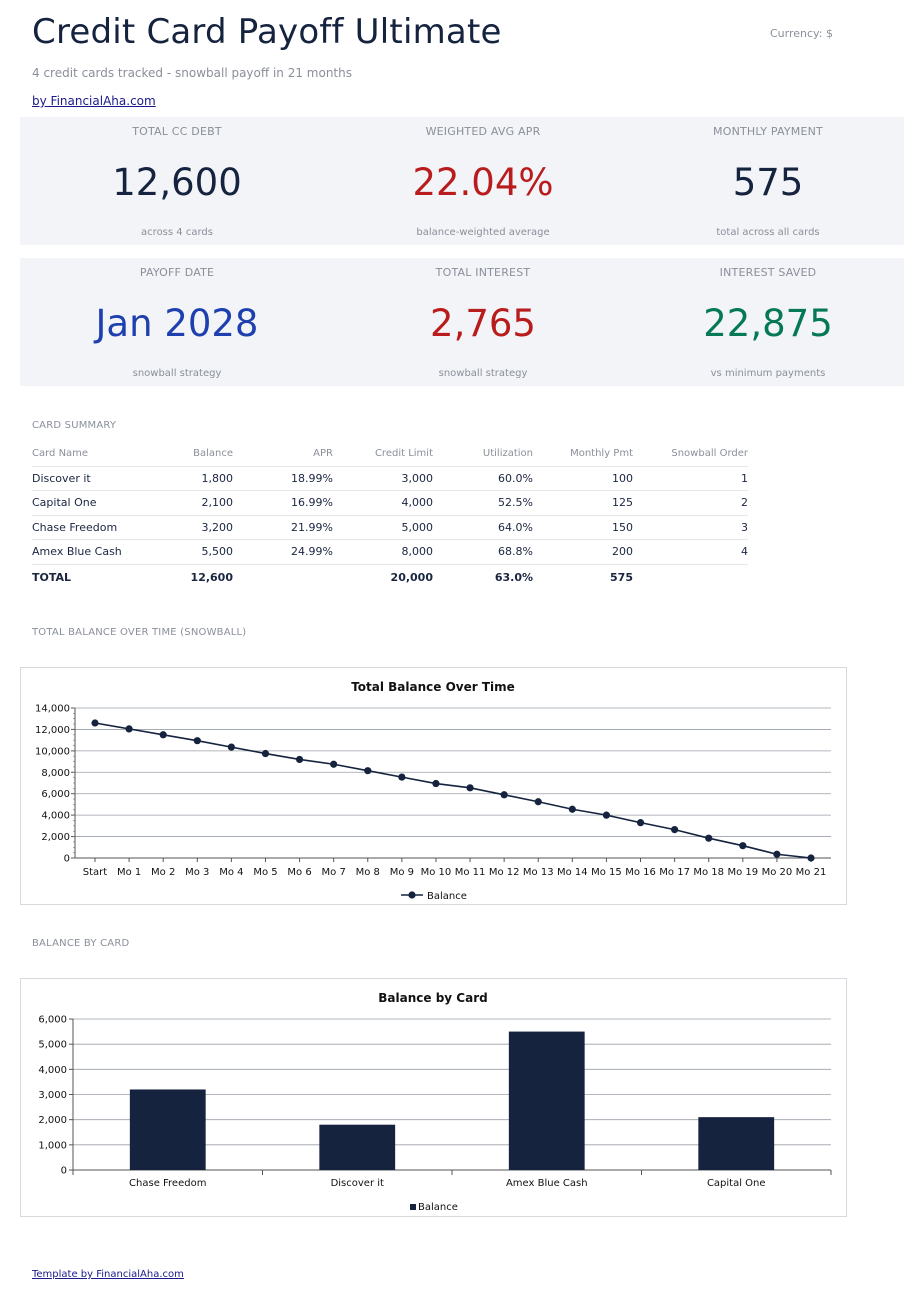  Describe the element at coordinates (102, 576) in the screenshot. I see `table-cell: TOTAL` at that location.